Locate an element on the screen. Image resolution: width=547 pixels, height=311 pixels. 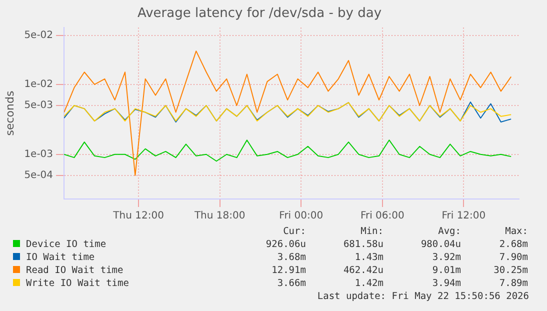
y-tick-label: 5e-04 is located at coordinates (39, 176).